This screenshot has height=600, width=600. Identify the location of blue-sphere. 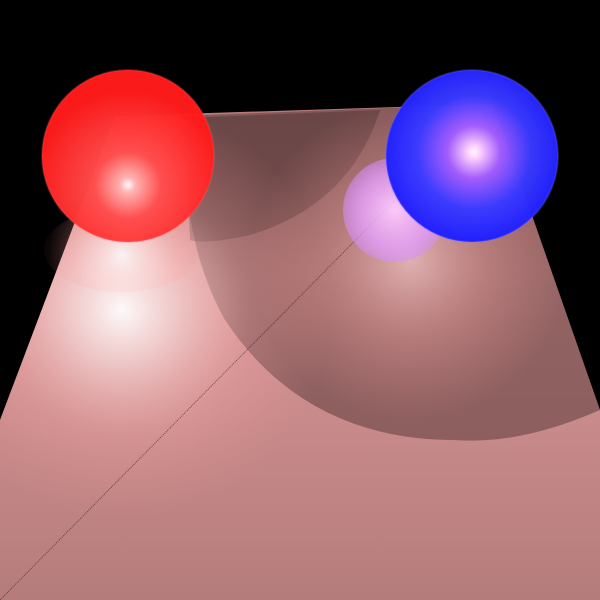
(472, 156).